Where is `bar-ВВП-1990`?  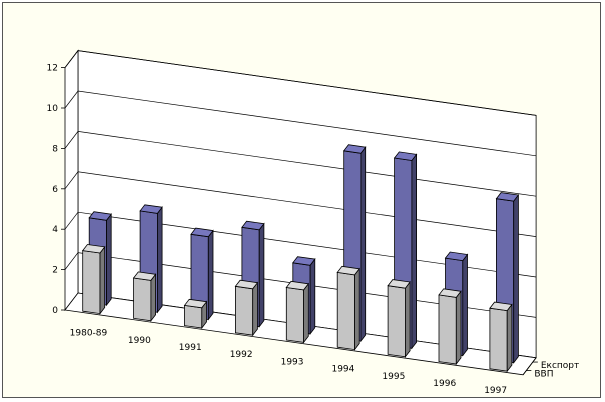
bar-ВВП-1990 is located at coordinates (144, 296).